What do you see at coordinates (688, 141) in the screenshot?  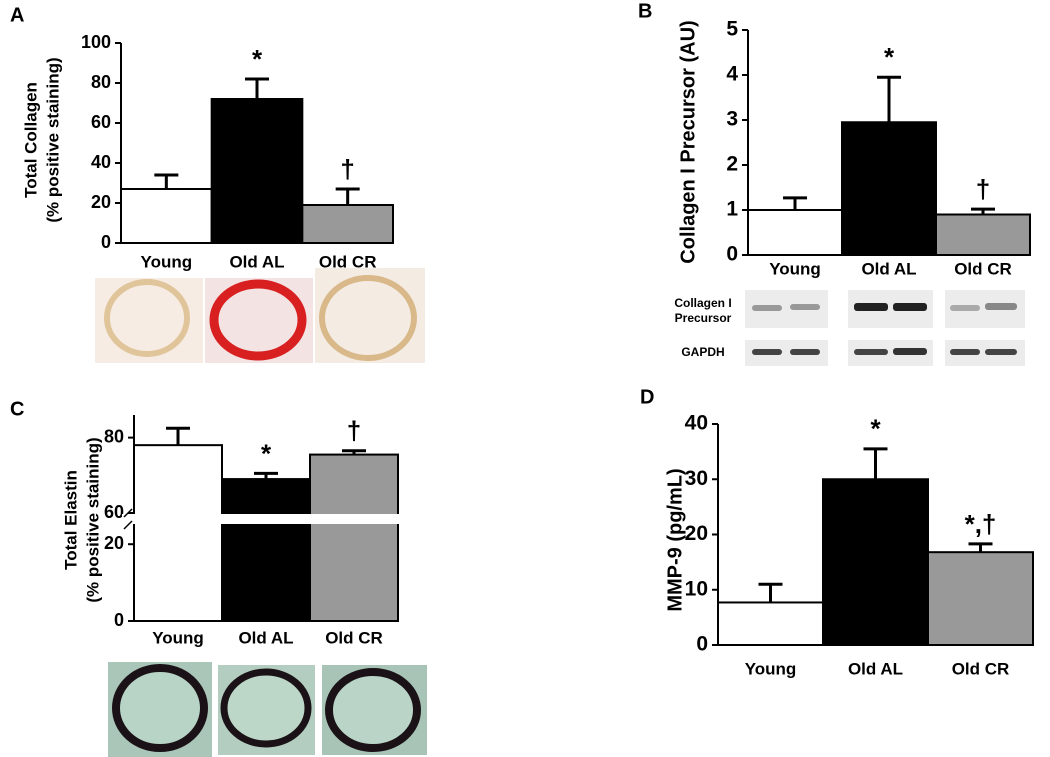 I see `y-axis-label: Collagen I Precursor (AU)` at bounding box center [688, 141].